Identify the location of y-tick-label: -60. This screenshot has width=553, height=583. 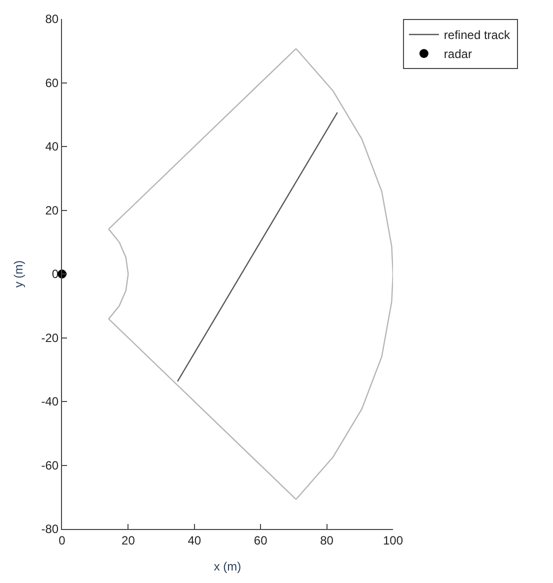
(50, 465).